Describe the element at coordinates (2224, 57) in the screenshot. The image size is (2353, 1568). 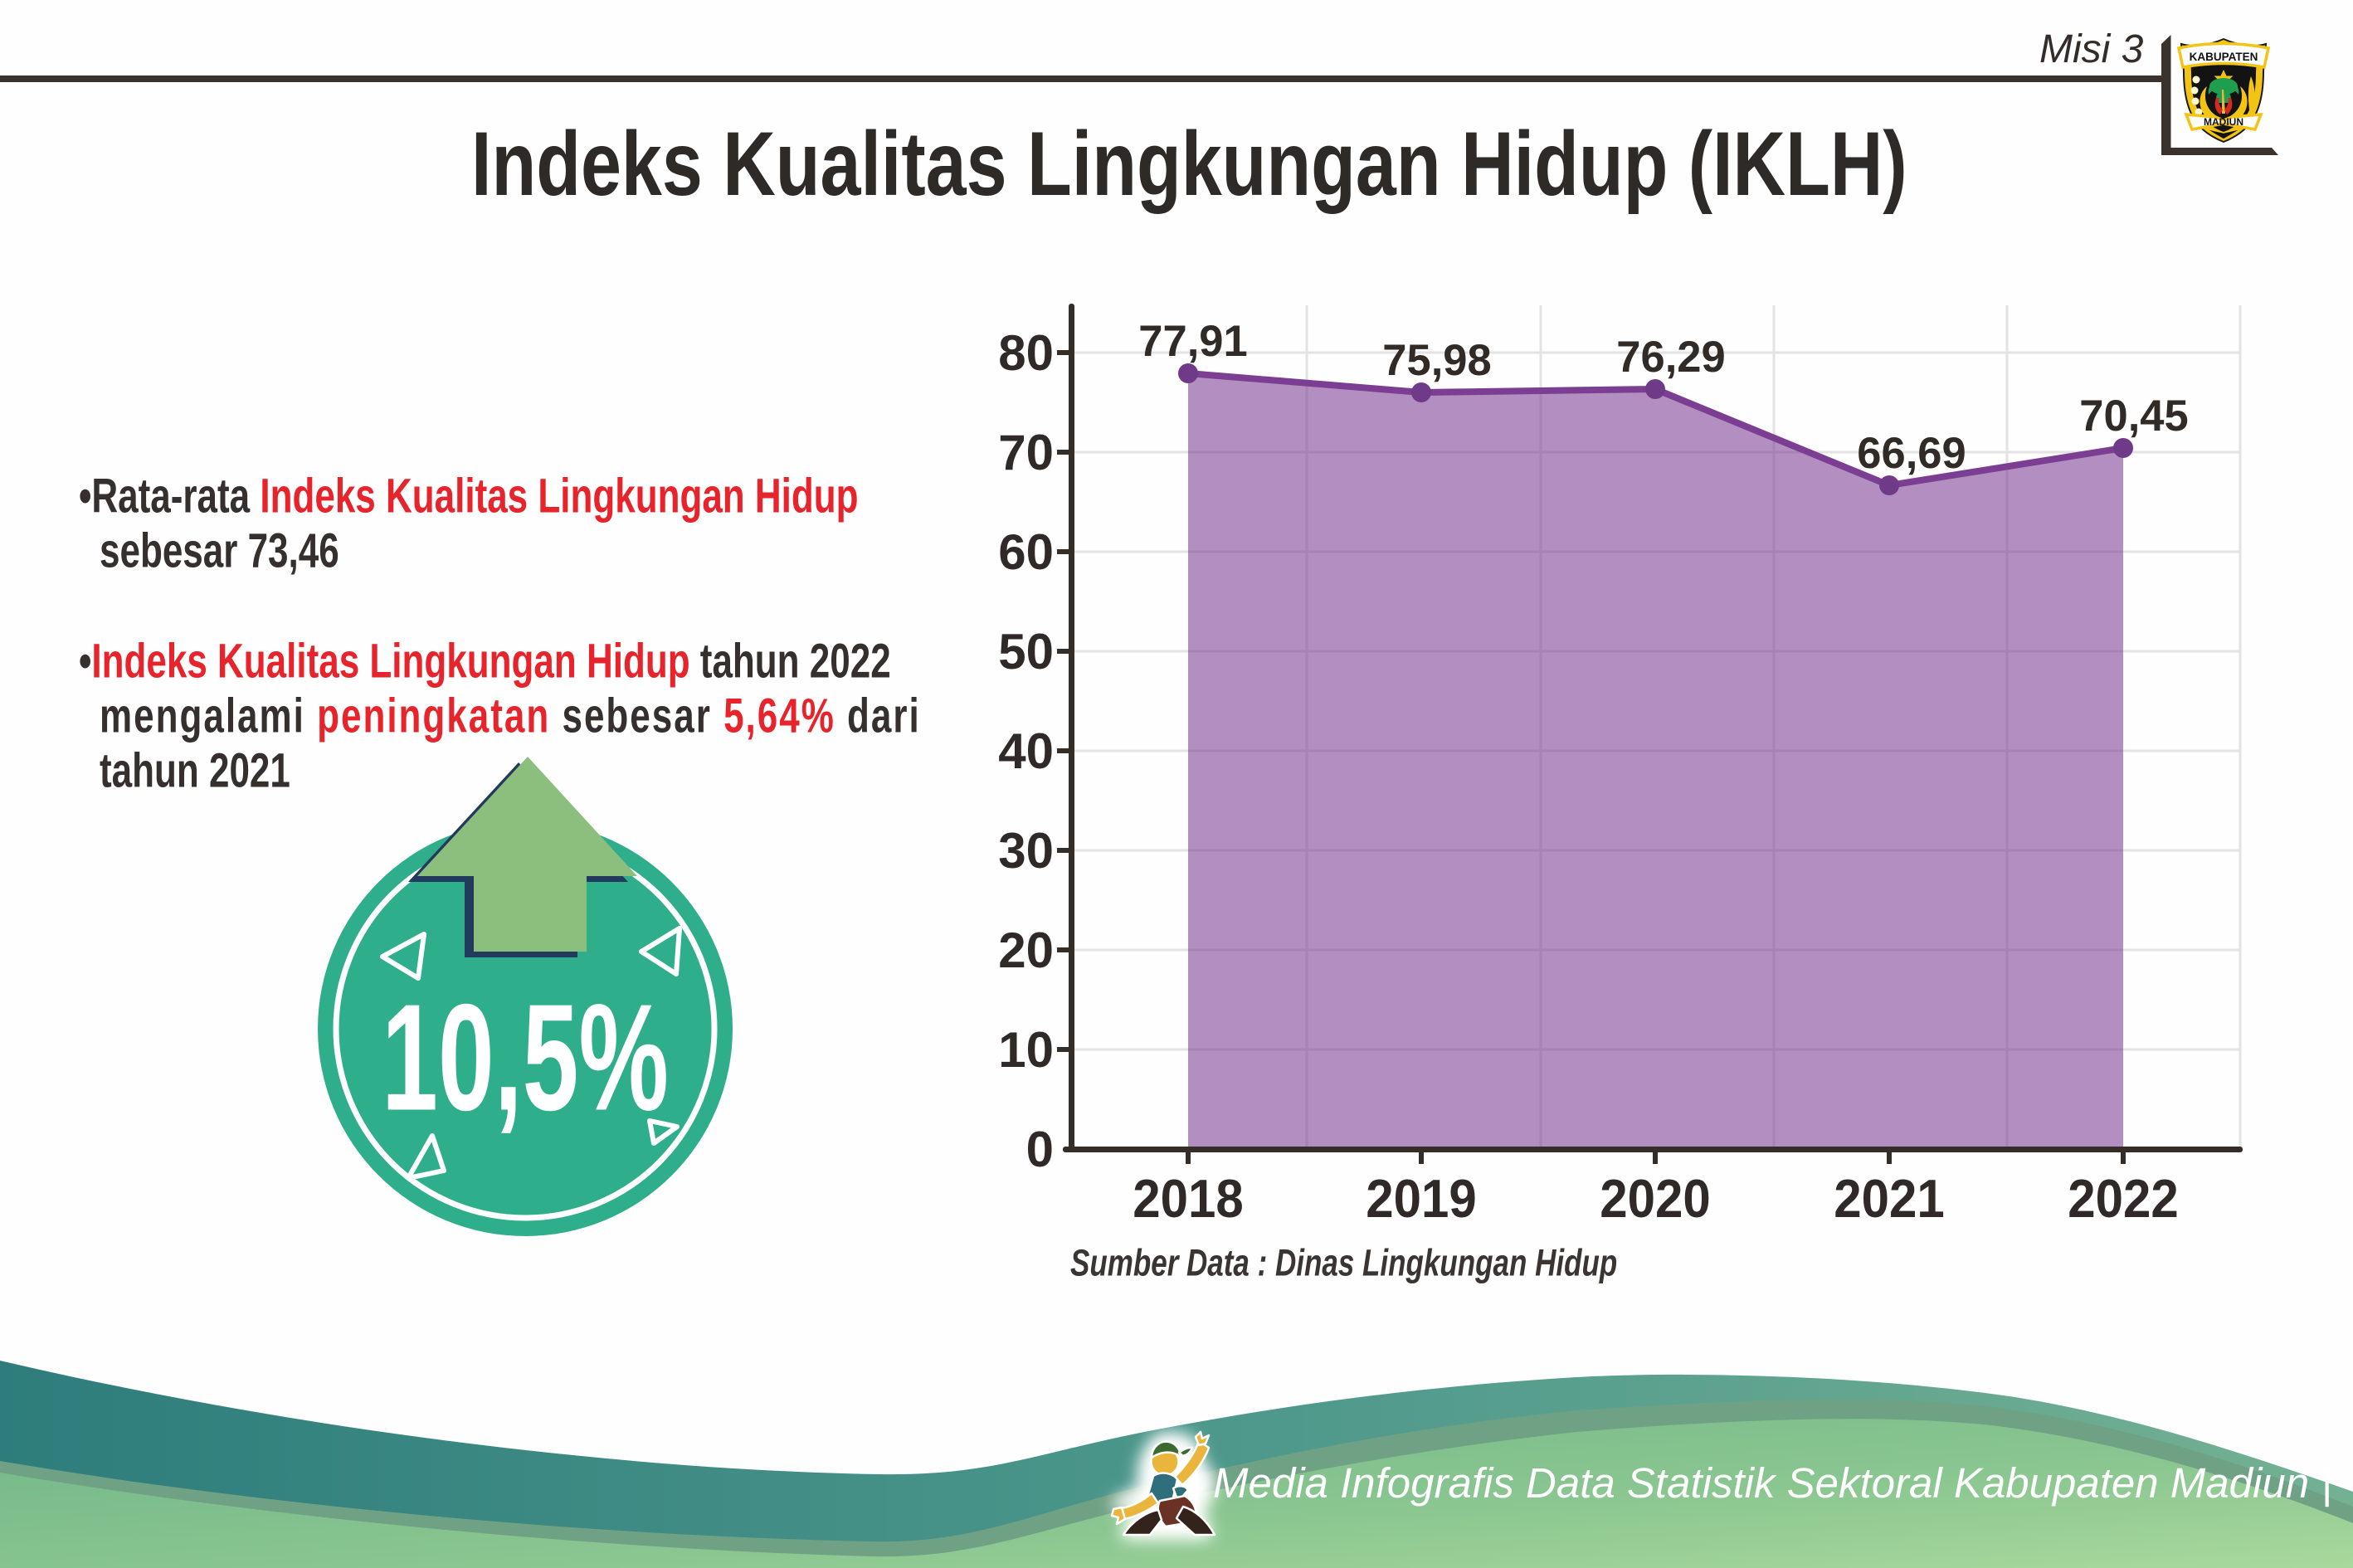
I see `svg-text: KABUPATEN` at that location.